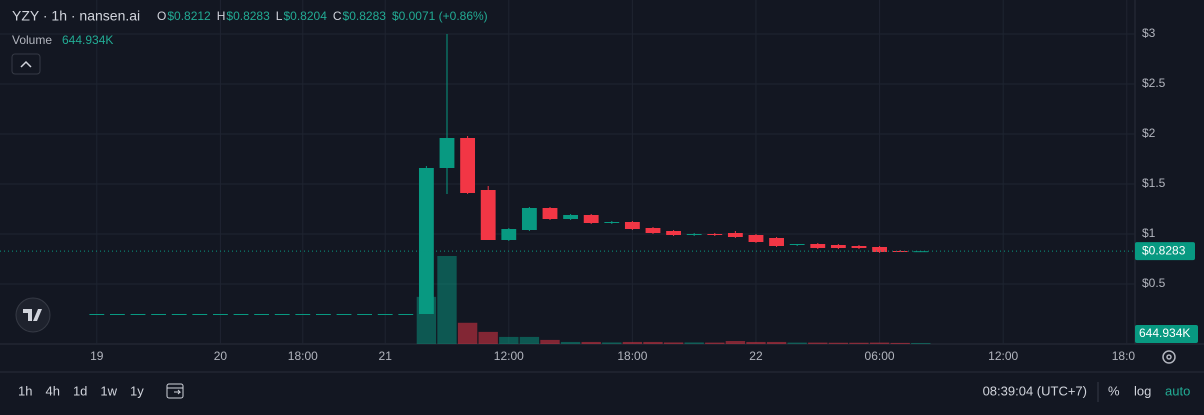  Describe the element at coordinates (673, 300) in the screenshot. I see `volume-pane` at that location.